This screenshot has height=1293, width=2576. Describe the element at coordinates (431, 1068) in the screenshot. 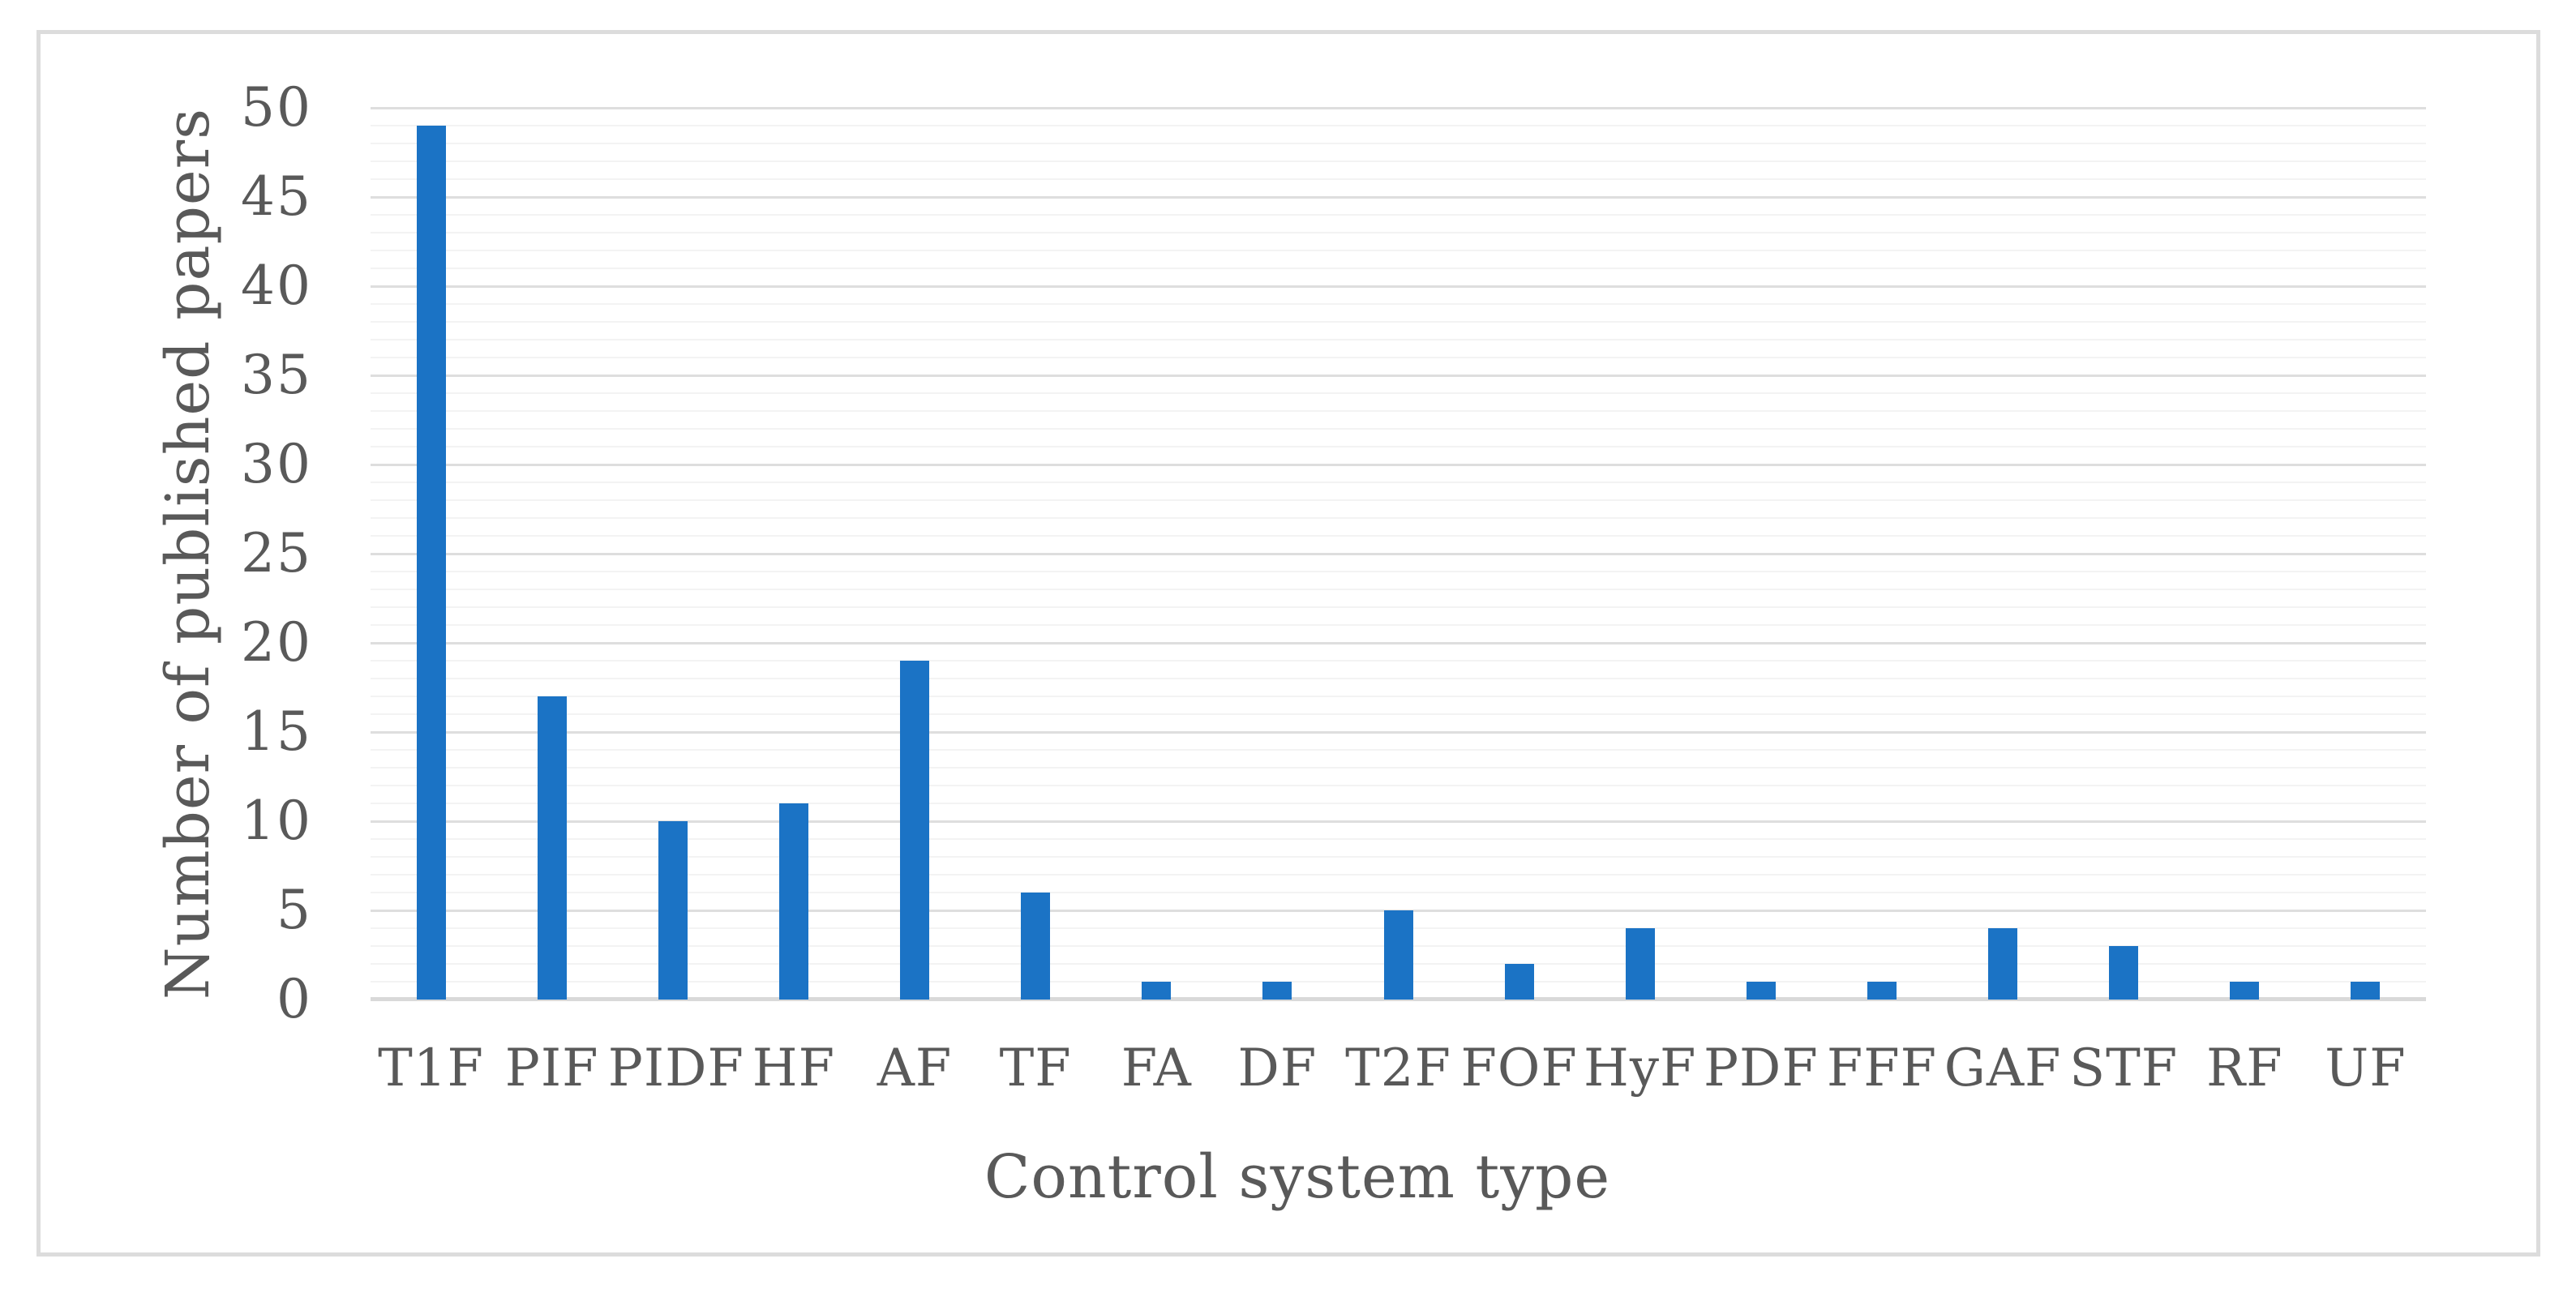

I see `x-tick-label-T1F: T1F` at that location.